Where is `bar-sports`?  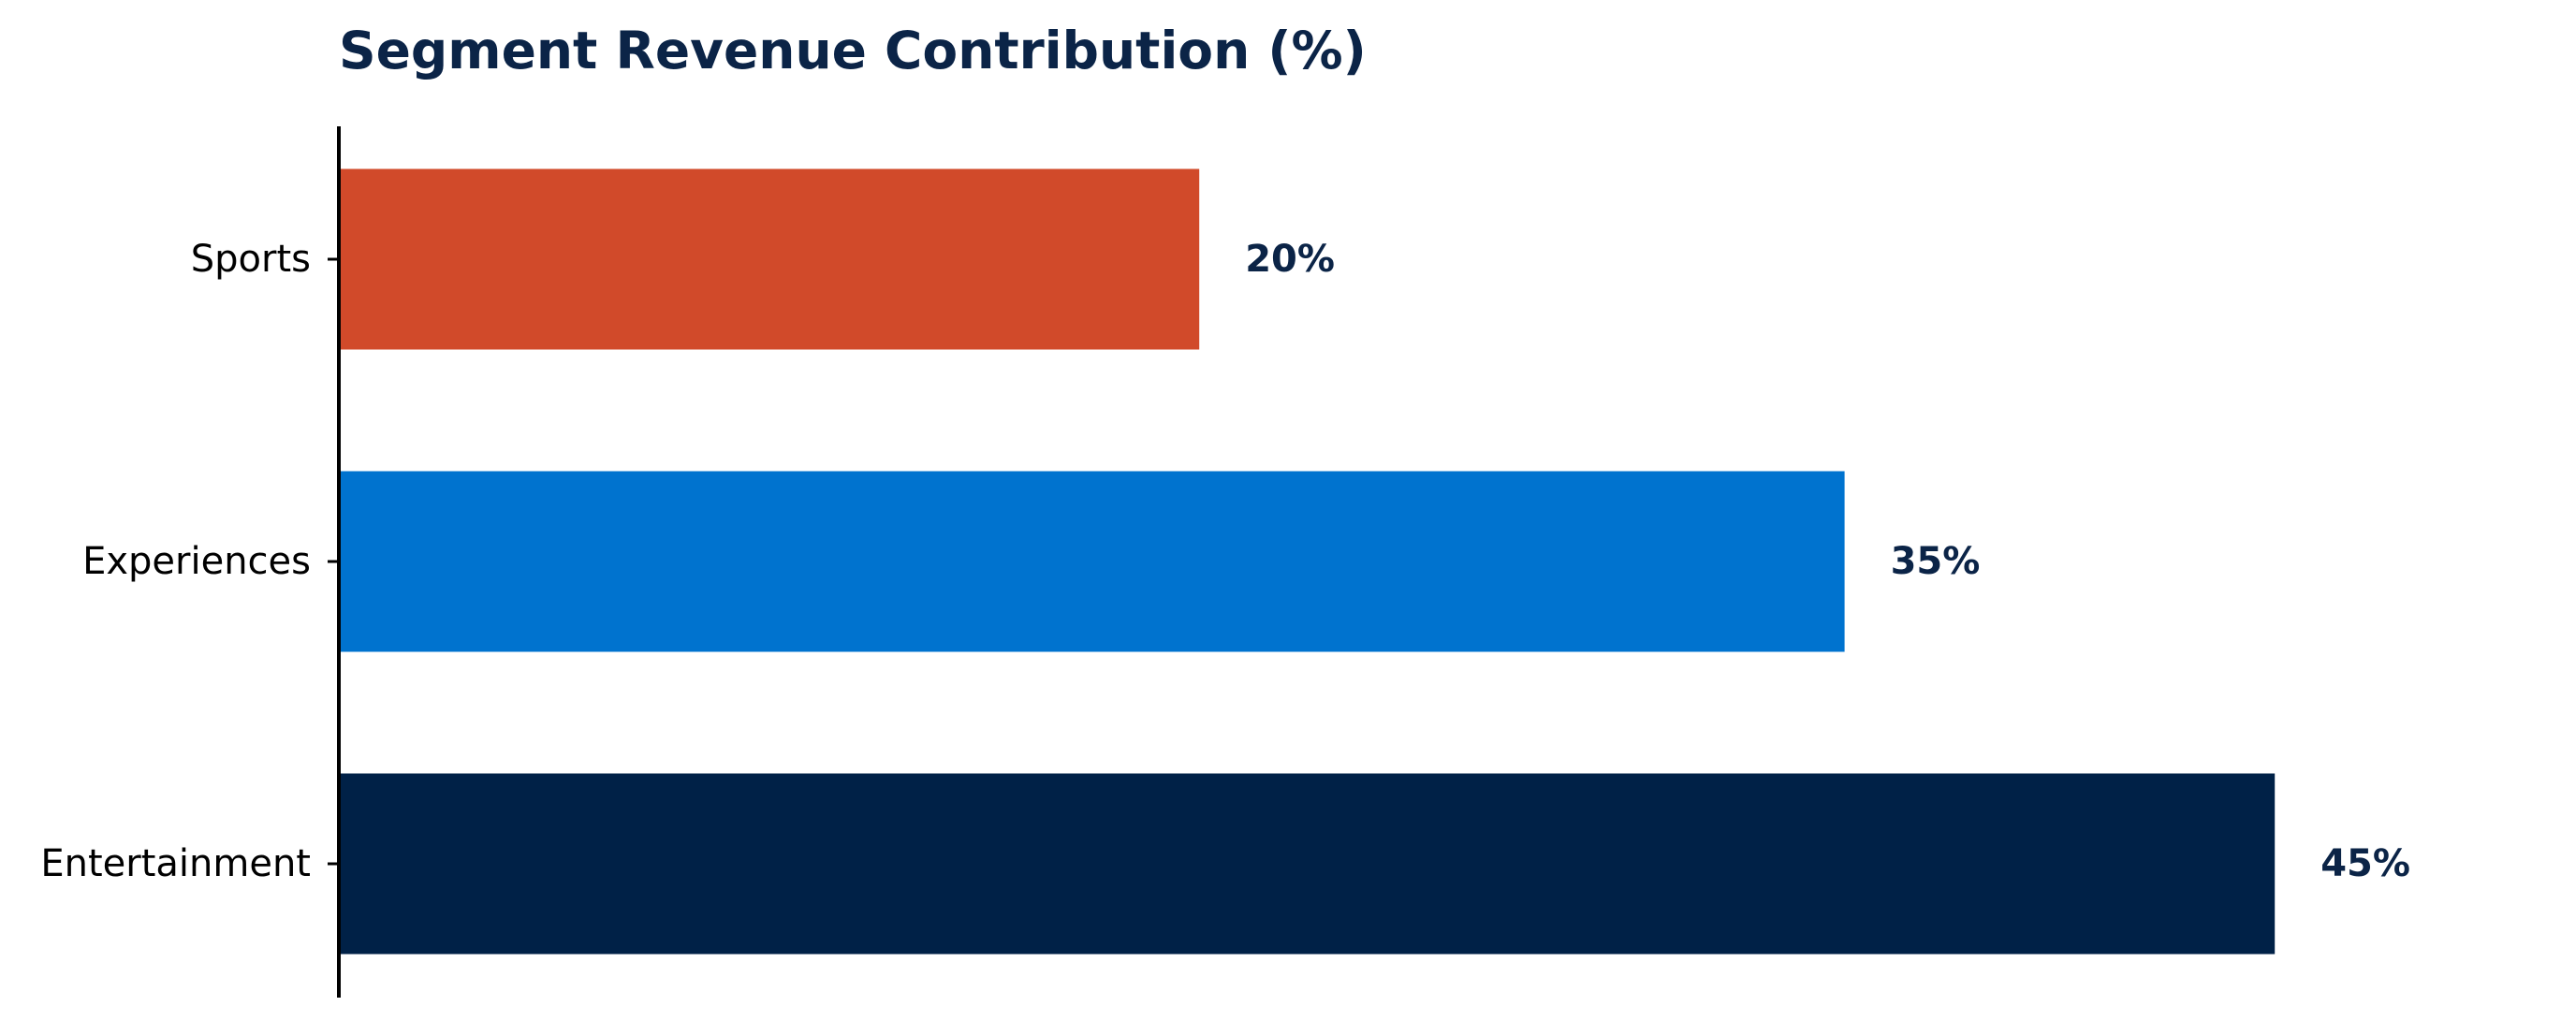
bar-sports is located at coordinates (769, 259).